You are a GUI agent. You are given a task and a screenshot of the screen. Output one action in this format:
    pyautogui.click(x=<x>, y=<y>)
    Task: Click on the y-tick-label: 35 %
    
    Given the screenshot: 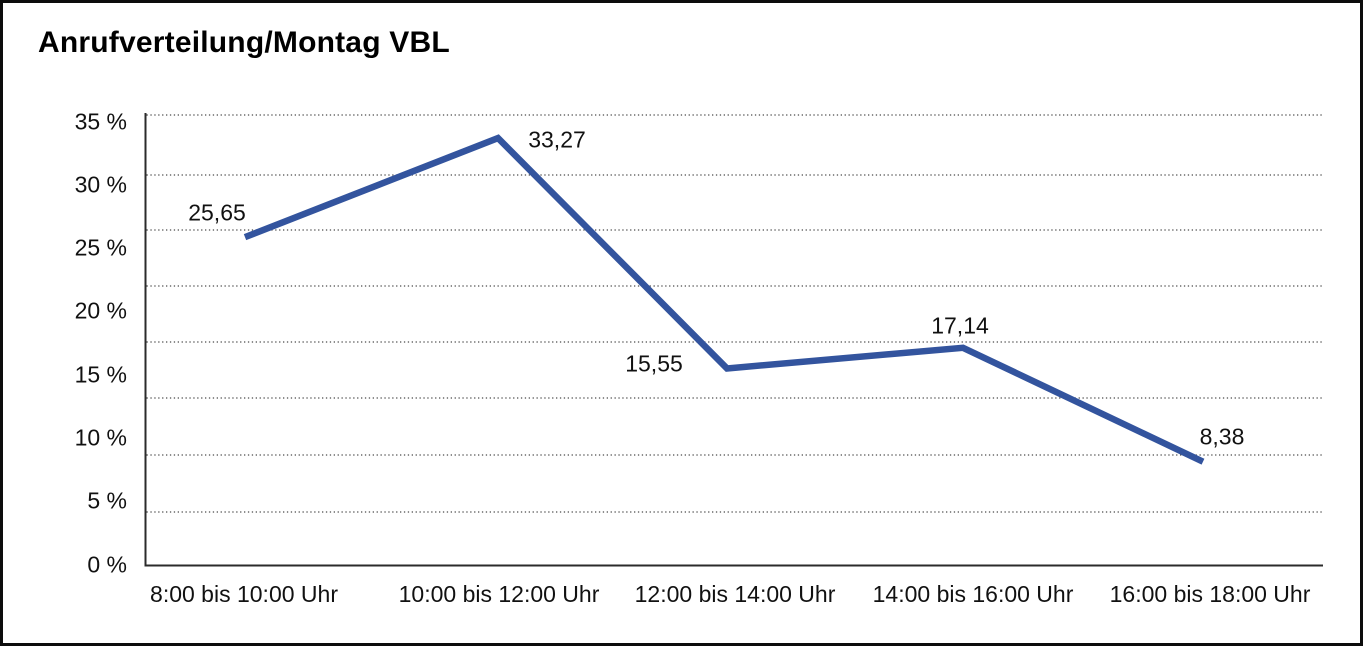 What is the action you would take?
    pyautogui.click(x=100, y=121)
    